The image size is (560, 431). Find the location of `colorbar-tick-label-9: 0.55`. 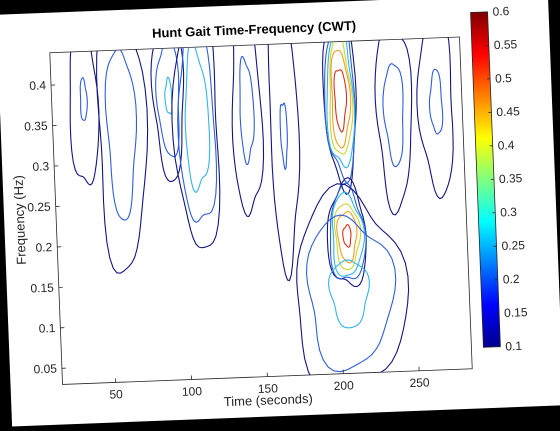

colorbar-tick-label-9: 0.55 is located at coordinates (506, 44).